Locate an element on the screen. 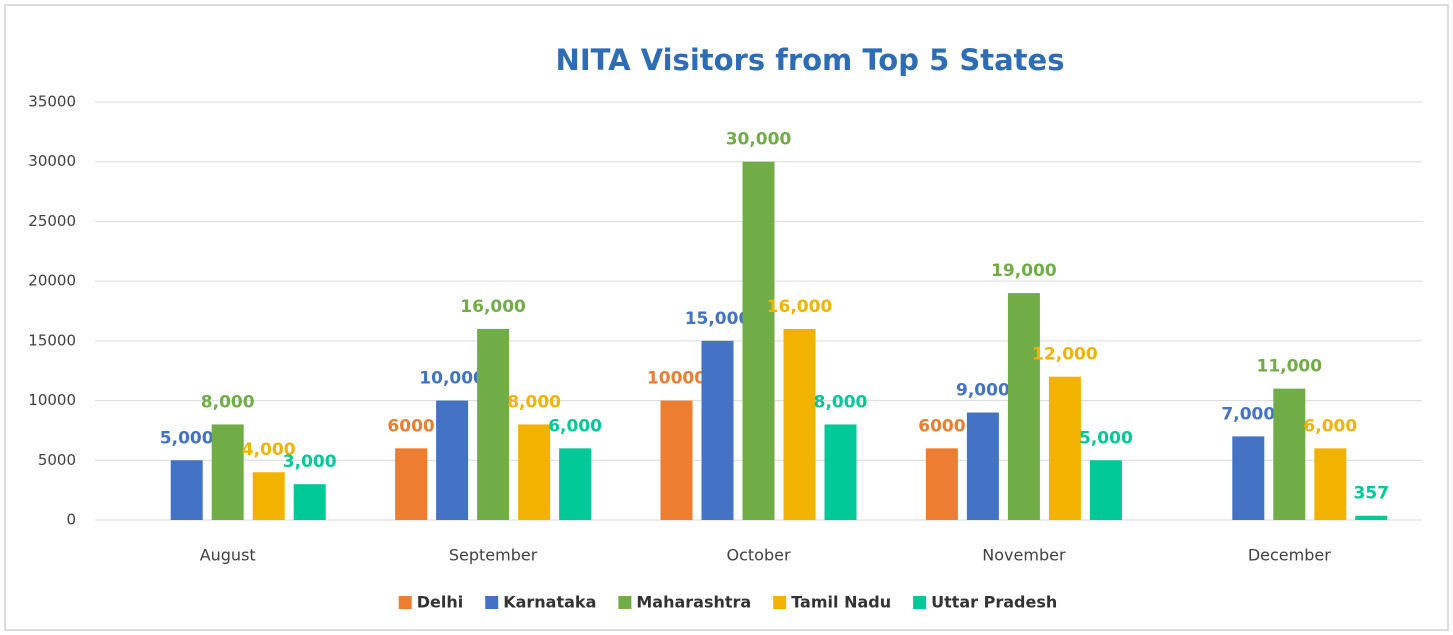 Image resolution: width=1453 pixels, height=635 pixels. data-label: 30,000 is located at coordinates (759, 140).